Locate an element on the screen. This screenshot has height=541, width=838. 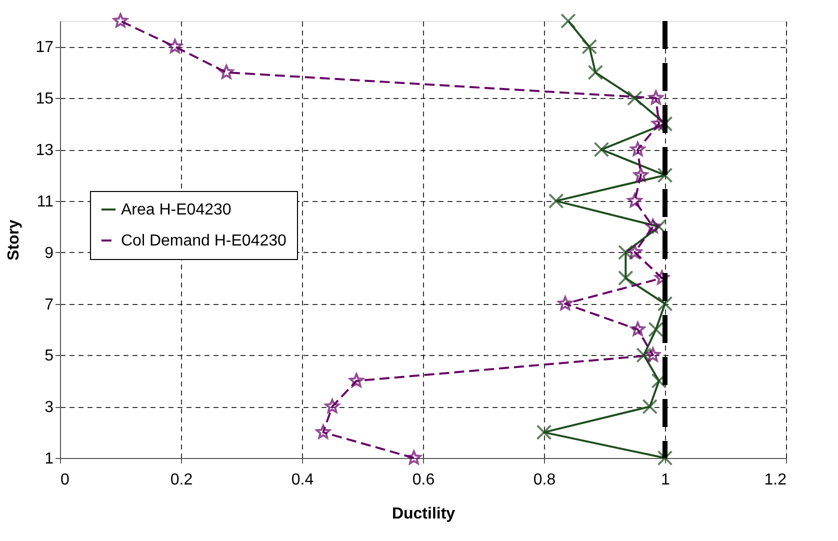
x-tick-label: 1.2 is located at coordinates (775, 480).